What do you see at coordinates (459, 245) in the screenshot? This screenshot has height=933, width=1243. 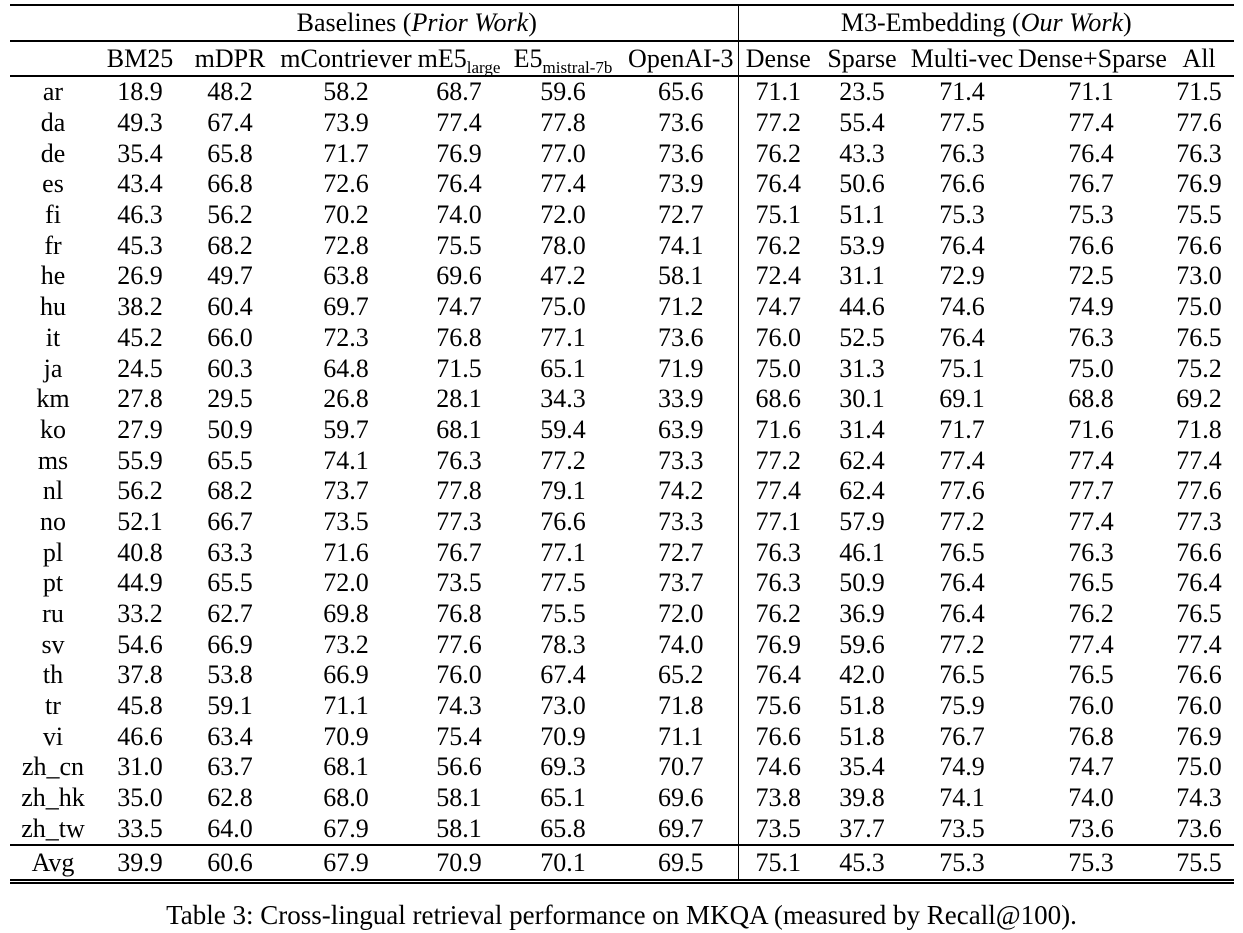 I see `table-cell: 75.5` at bounding box center [459, 245].